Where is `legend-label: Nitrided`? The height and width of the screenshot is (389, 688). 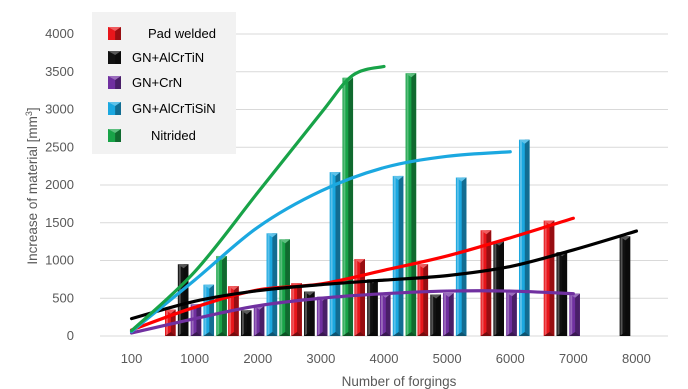
legend-label: Nitrided is located at coordinates (173, 135).